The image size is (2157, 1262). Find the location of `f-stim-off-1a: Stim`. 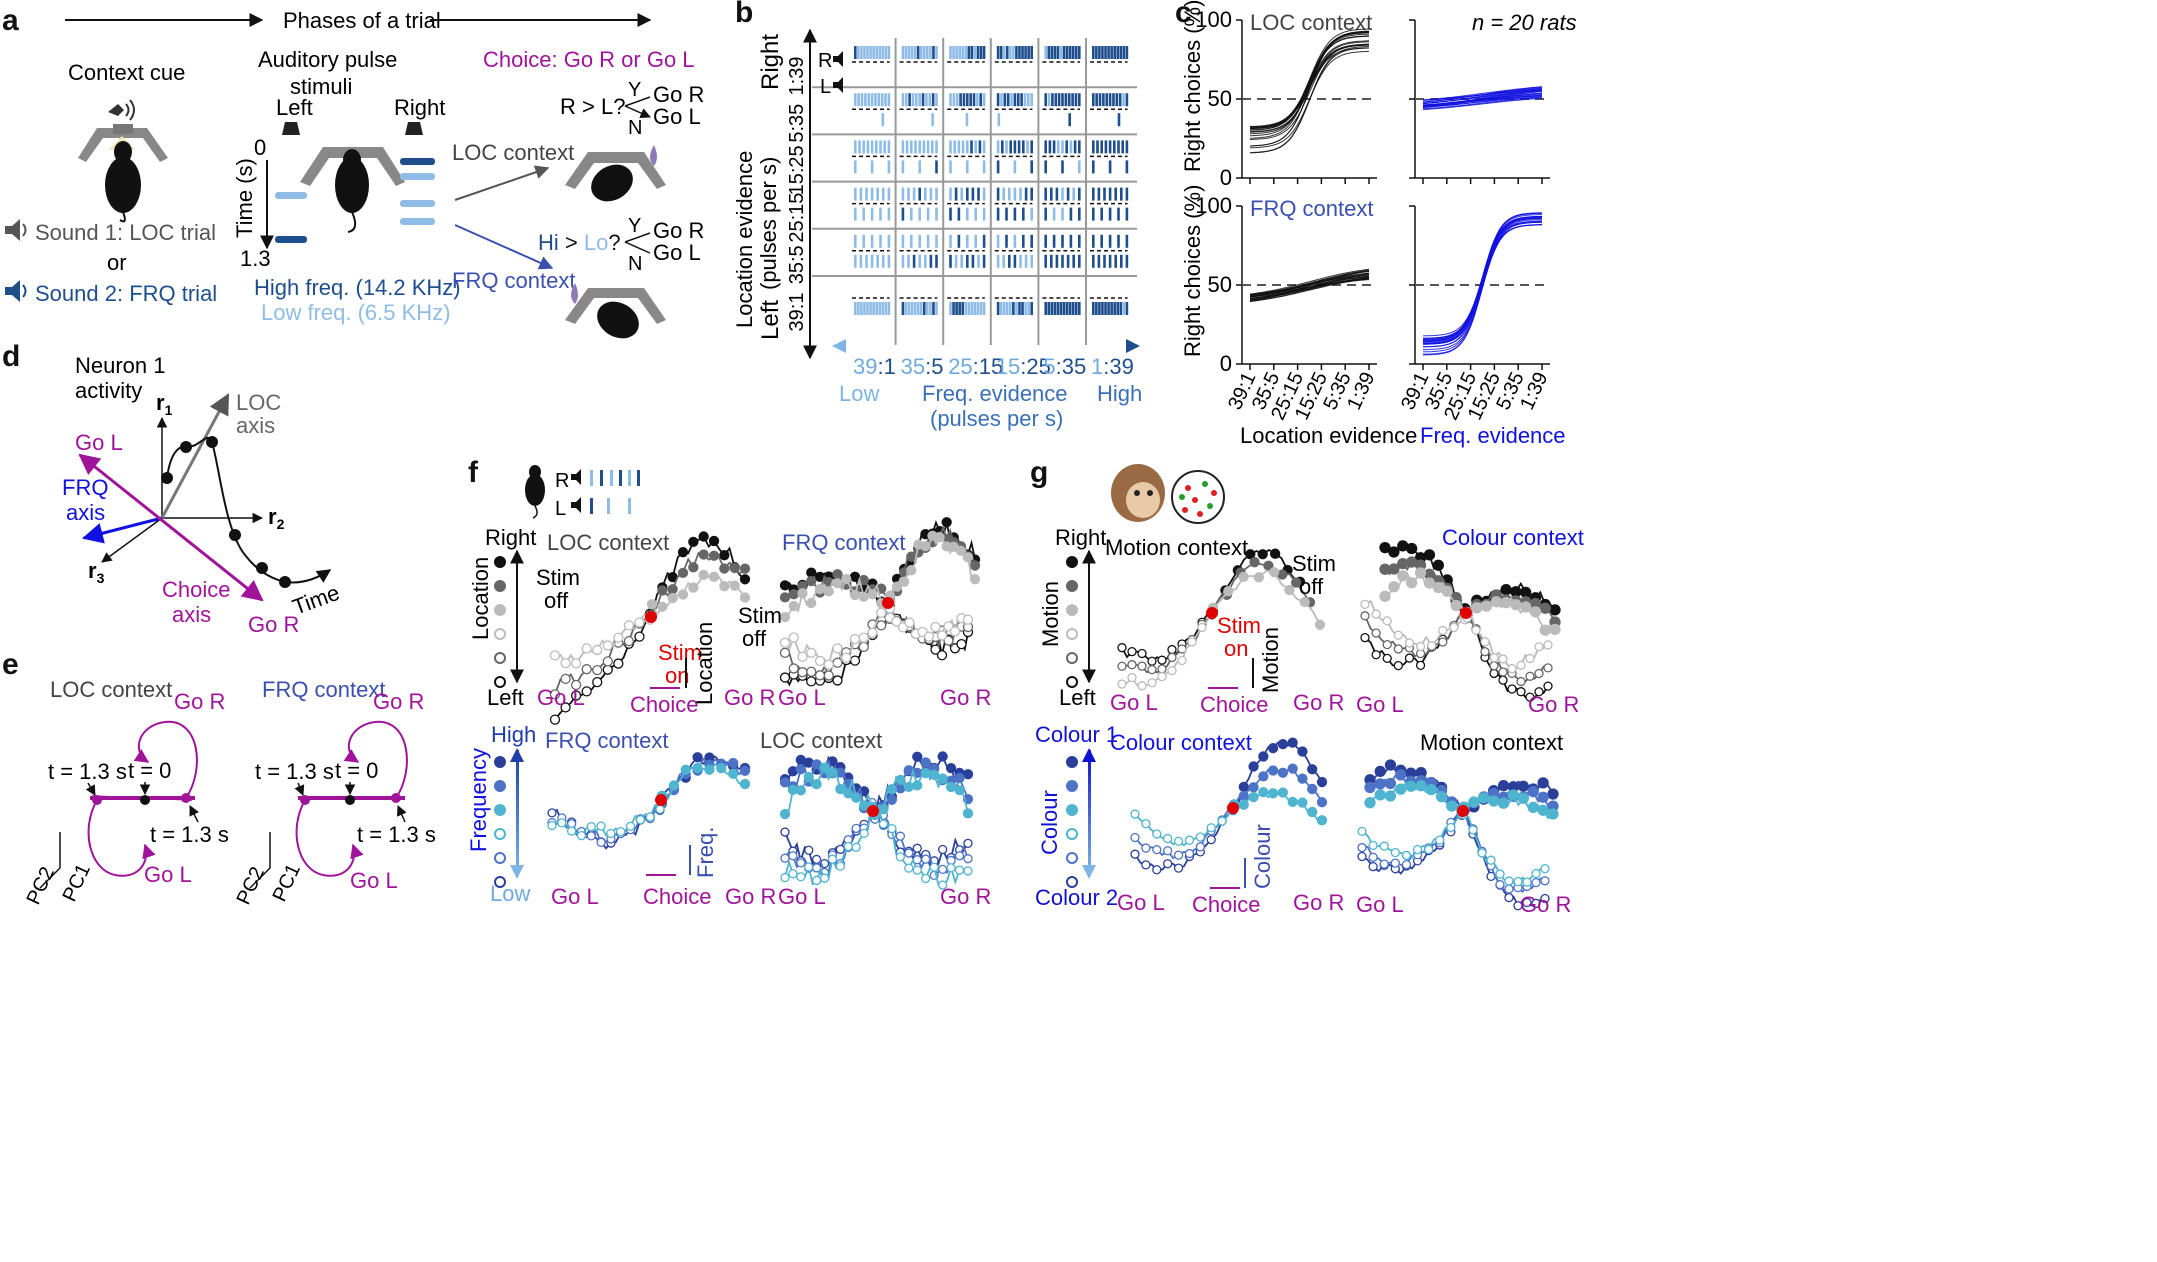

f-stim-off-1a: Stim is located at coordinates (558, 577).